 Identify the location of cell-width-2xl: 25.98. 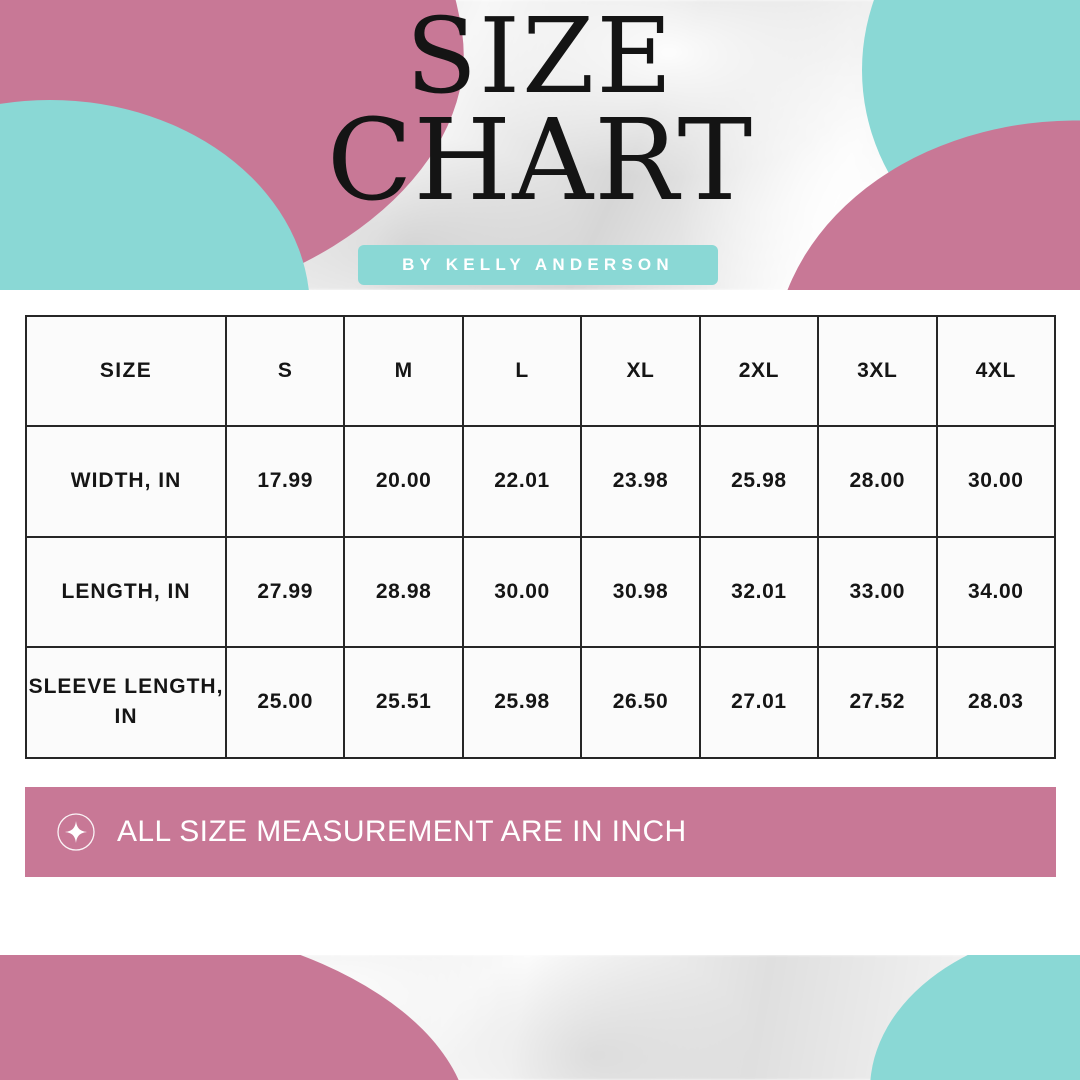
(759, 481).